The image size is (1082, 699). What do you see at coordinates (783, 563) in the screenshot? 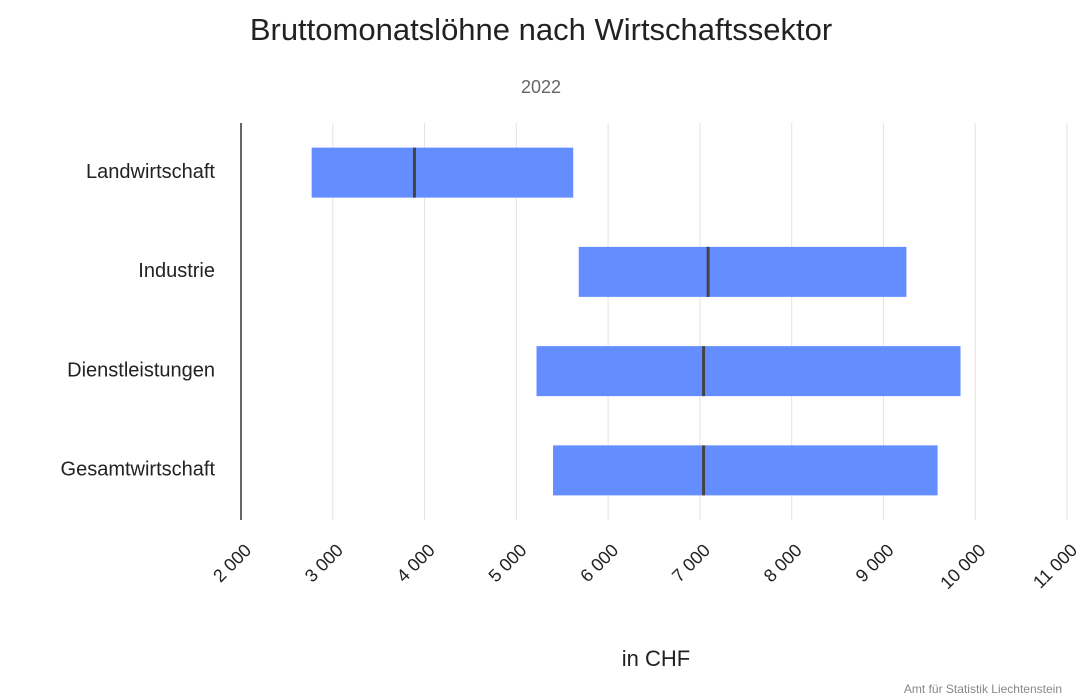
I see `x-tick-label: 8 000` at bounding box center [783, 563].